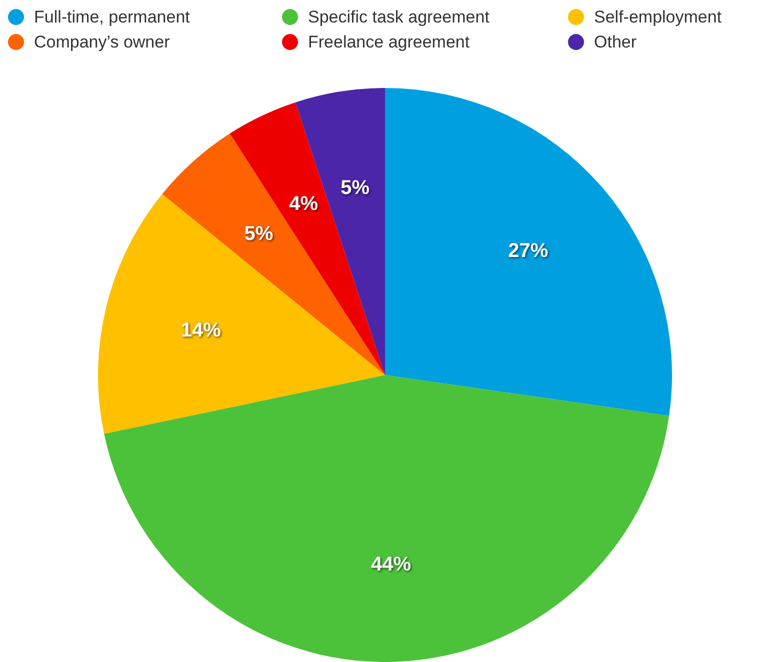  I want to click on data-label: 27%, so click(528, 251).